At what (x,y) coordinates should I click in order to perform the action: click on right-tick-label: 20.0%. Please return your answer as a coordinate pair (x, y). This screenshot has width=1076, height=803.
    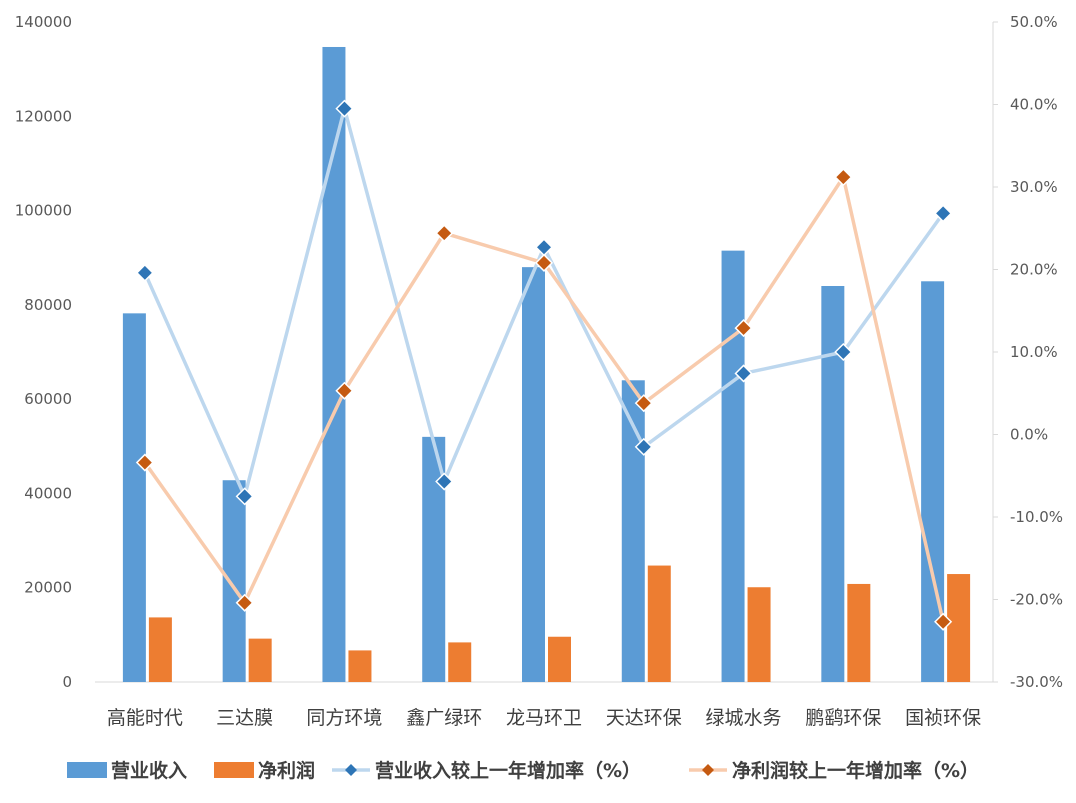
    Looking at the image, I should click on (1034, 270).